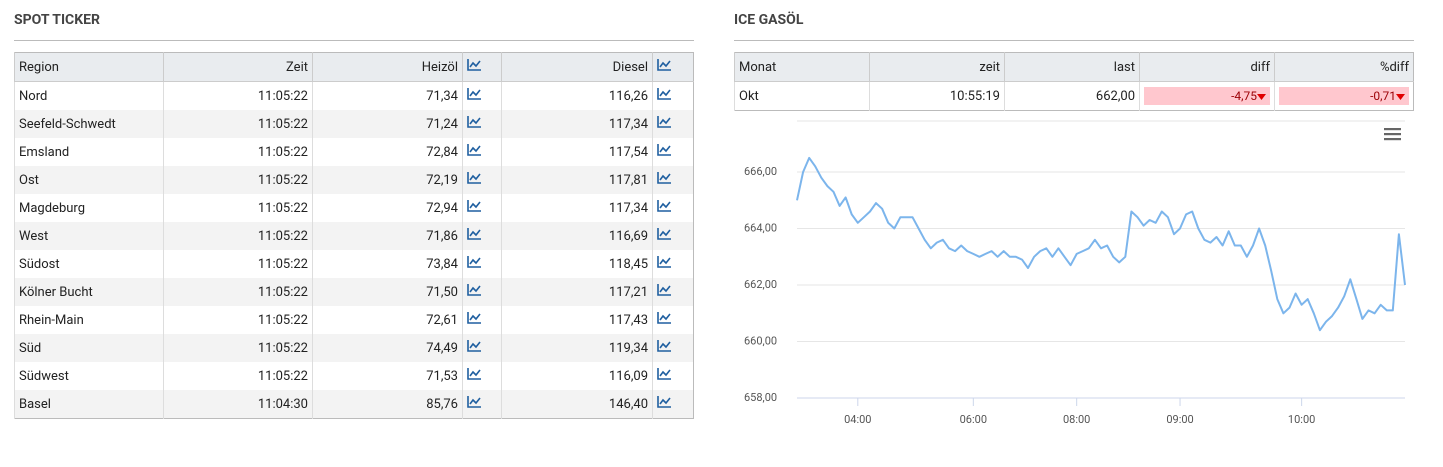  Describe the element at coordinates (1301, 419) in the screenshot. I see `x-tick-label: 10:00` at that location.